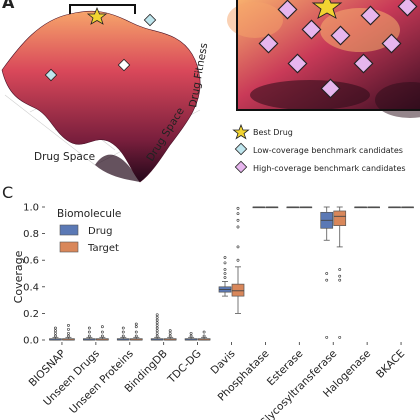 The width and height of the screenshot is (420, 420). What do you see at coordinates (323, 59) in the screenshot?
I see `landscape-top-view` at bounding box center [323, 59].